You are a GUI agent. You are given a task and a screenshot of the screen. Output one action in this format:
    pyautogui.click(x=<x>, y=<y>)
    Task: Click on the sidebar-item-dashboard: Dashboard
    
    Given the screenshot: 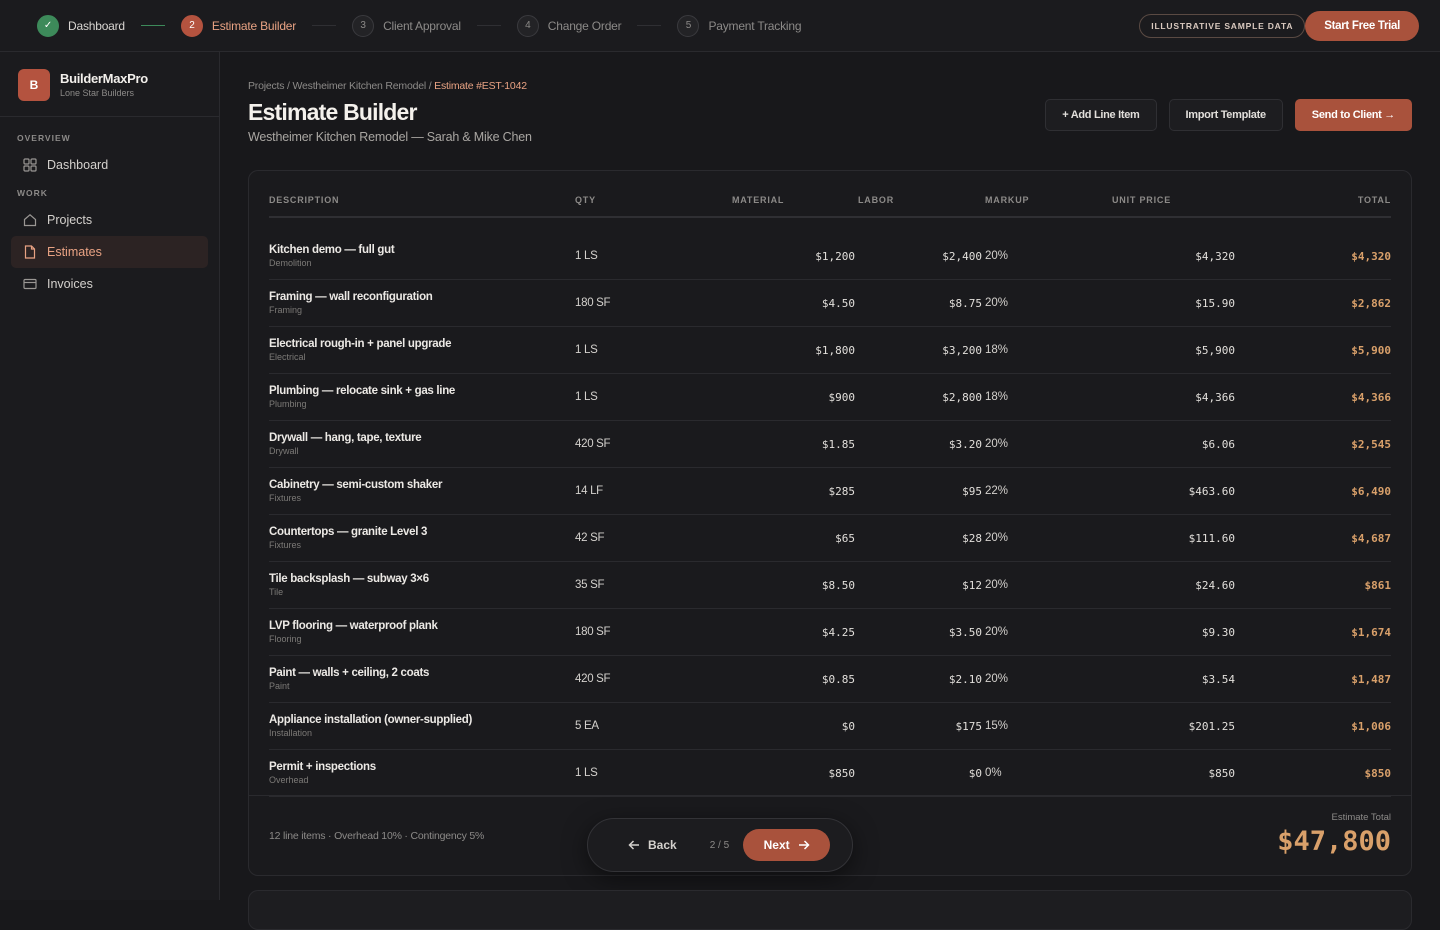 What is the action you would take?
    pyautogui.click(x=109, y=165)
    